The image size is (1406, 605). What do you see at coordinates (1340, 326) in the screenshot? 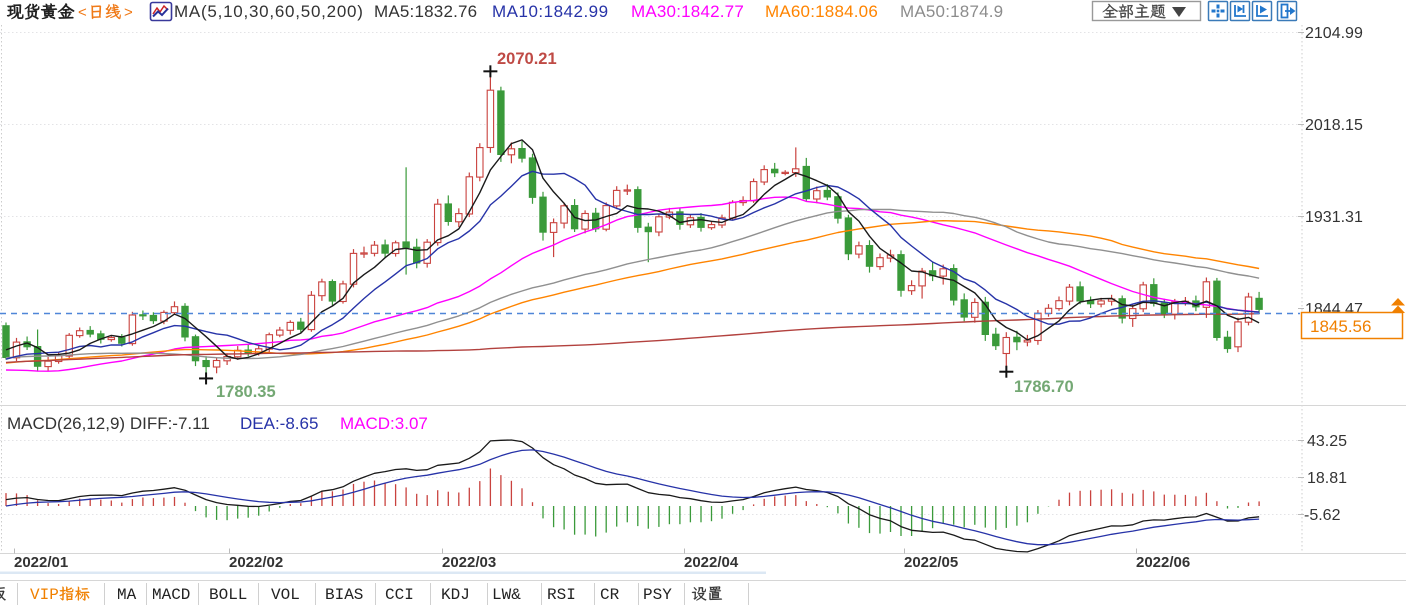
I see `svg-text: 1845.56` at bounding box center [1340, 326].